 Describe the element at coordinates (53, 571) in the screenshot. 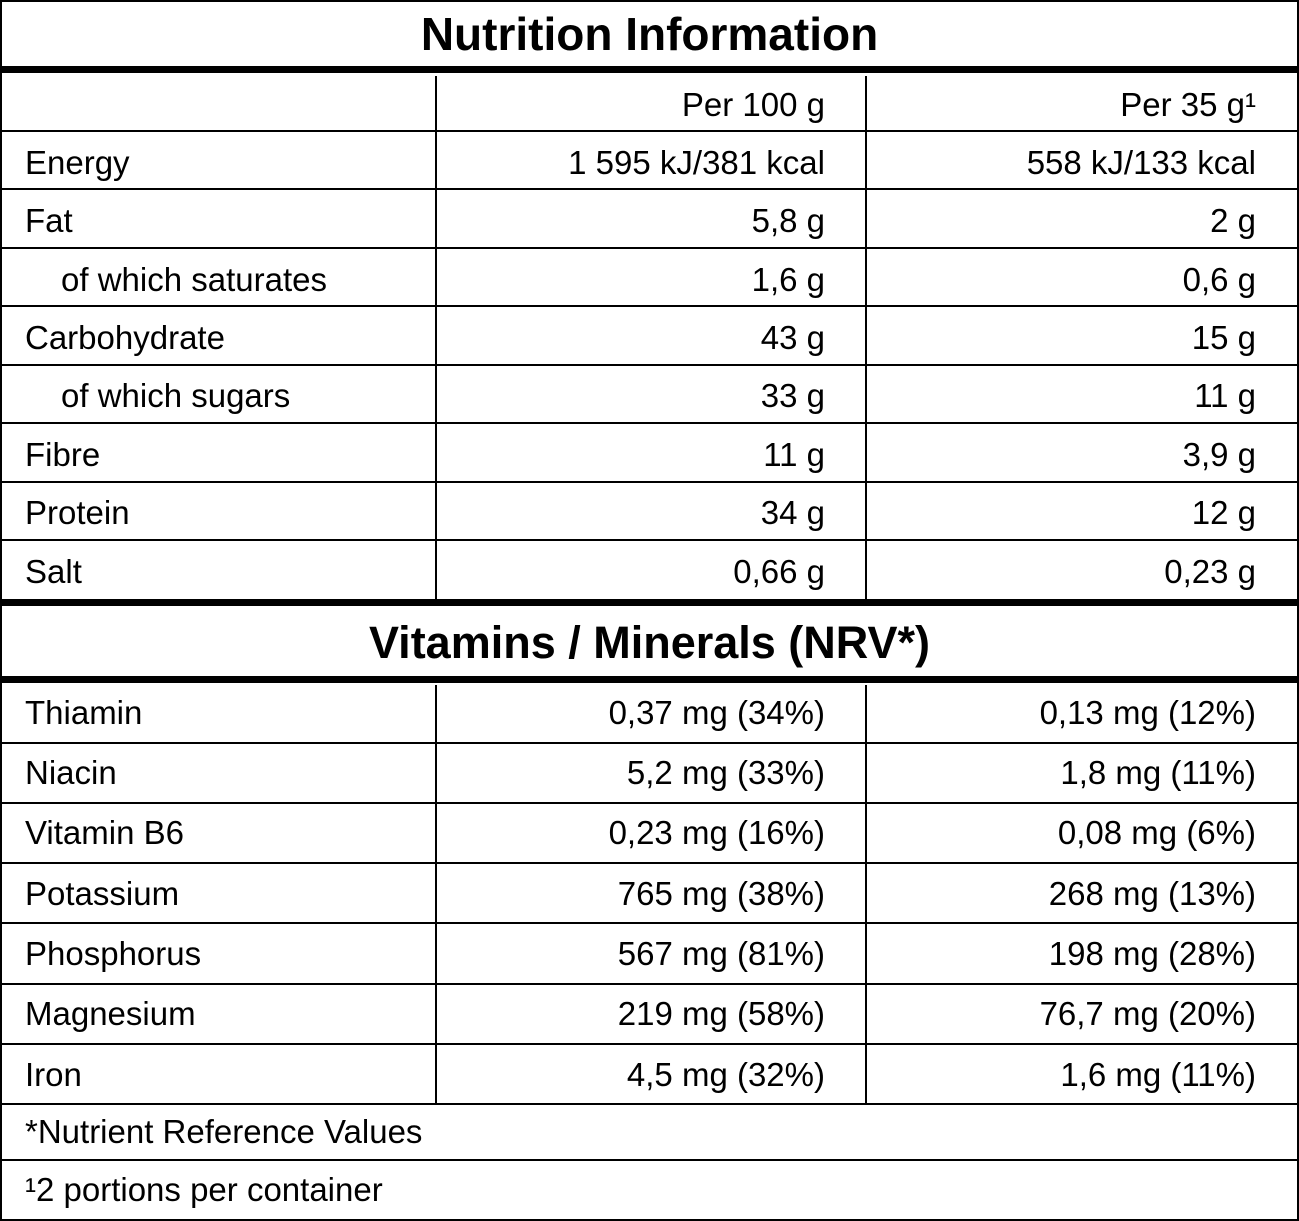

I see `nutrient-name: Salt` at that location.